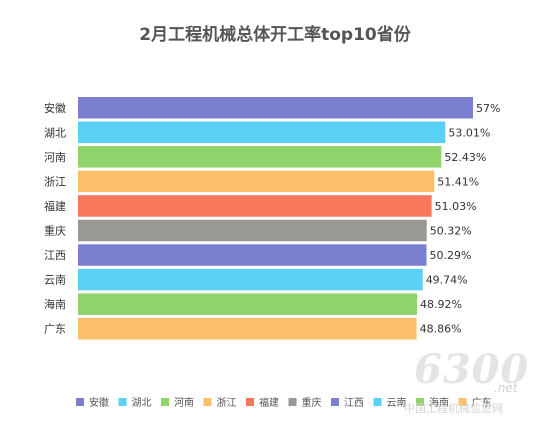  I want to click on category-label: 福建, so click(55, 206).